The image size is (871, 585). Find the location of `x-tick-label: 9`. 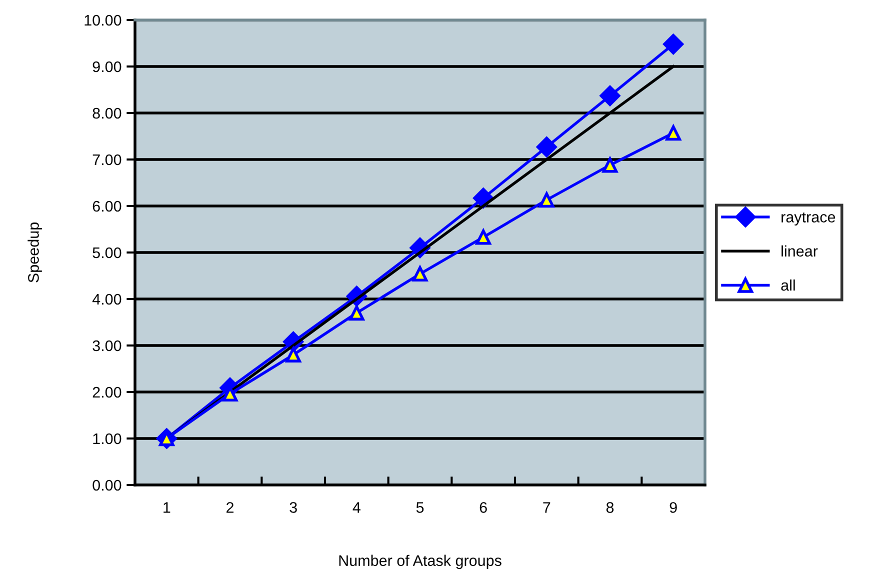

x-tick-label: 9 is located at coordinates (673, 507).